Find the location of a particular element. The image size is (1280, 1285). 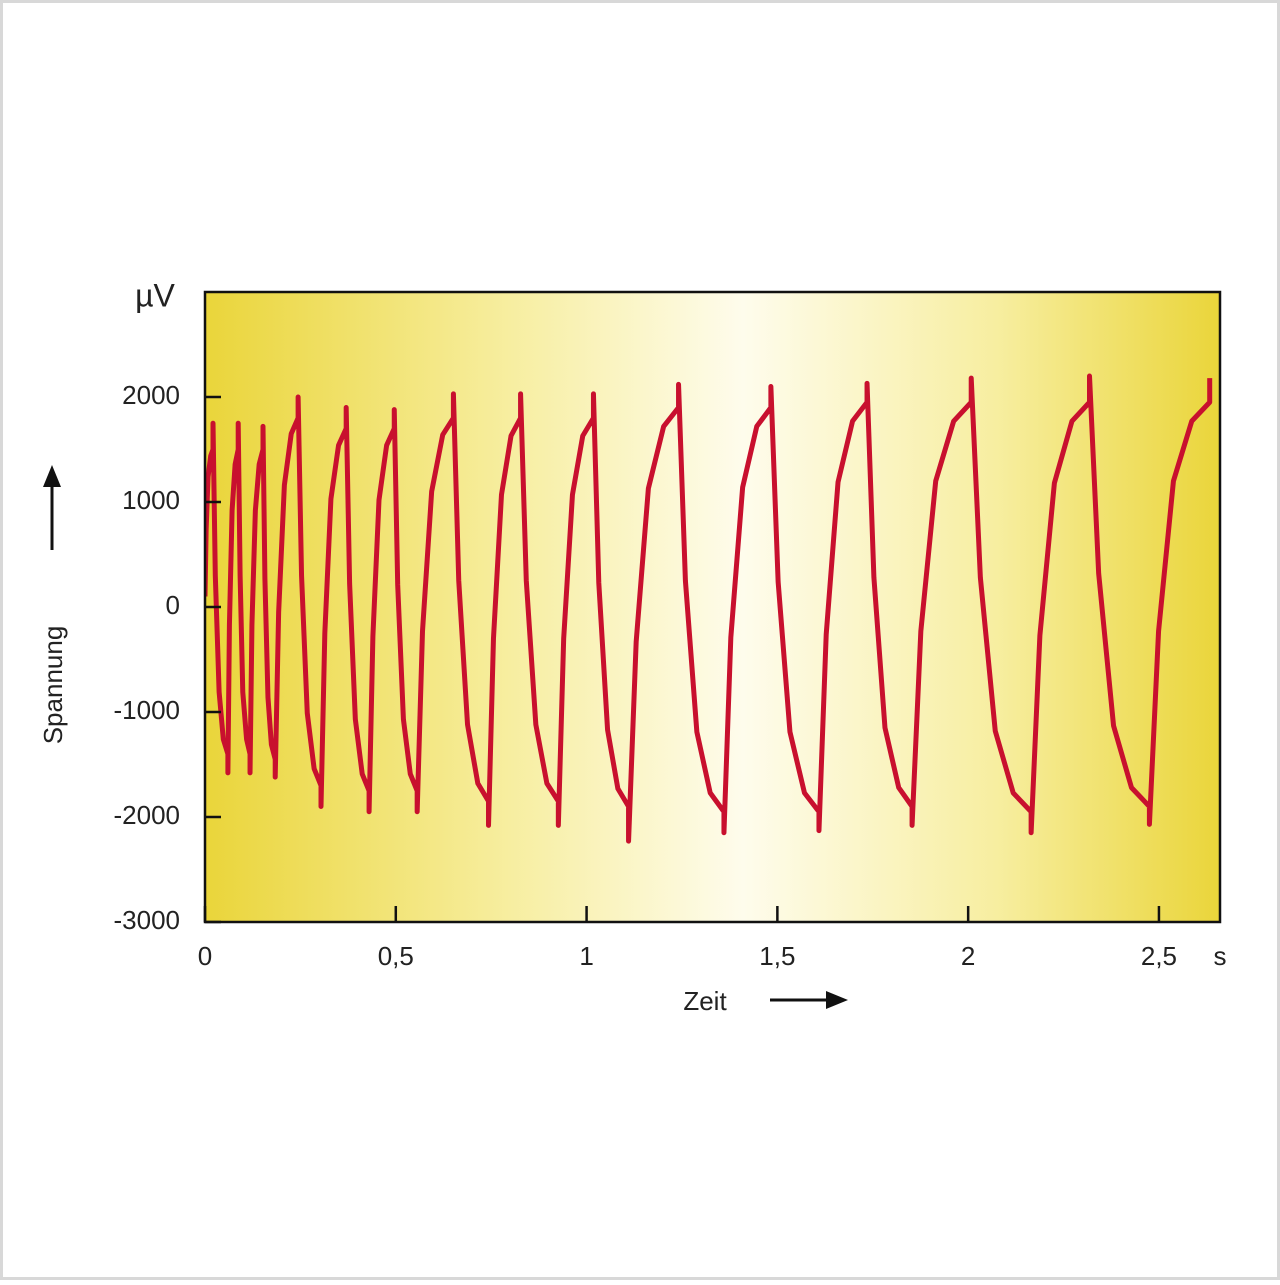

x-unit: s is located at coordinates (1220, 956).